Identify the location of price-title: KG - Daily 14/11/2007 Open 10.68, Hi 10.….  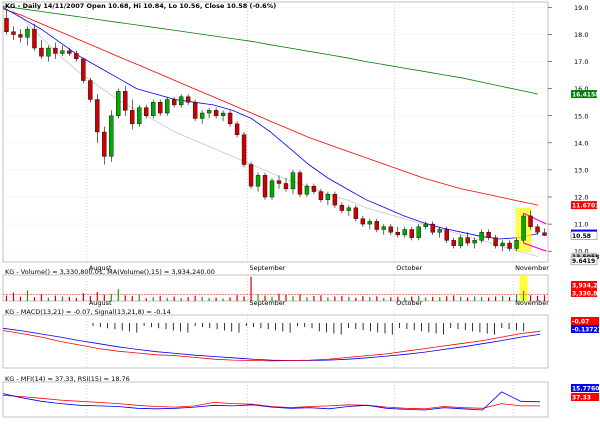
(140, 6).